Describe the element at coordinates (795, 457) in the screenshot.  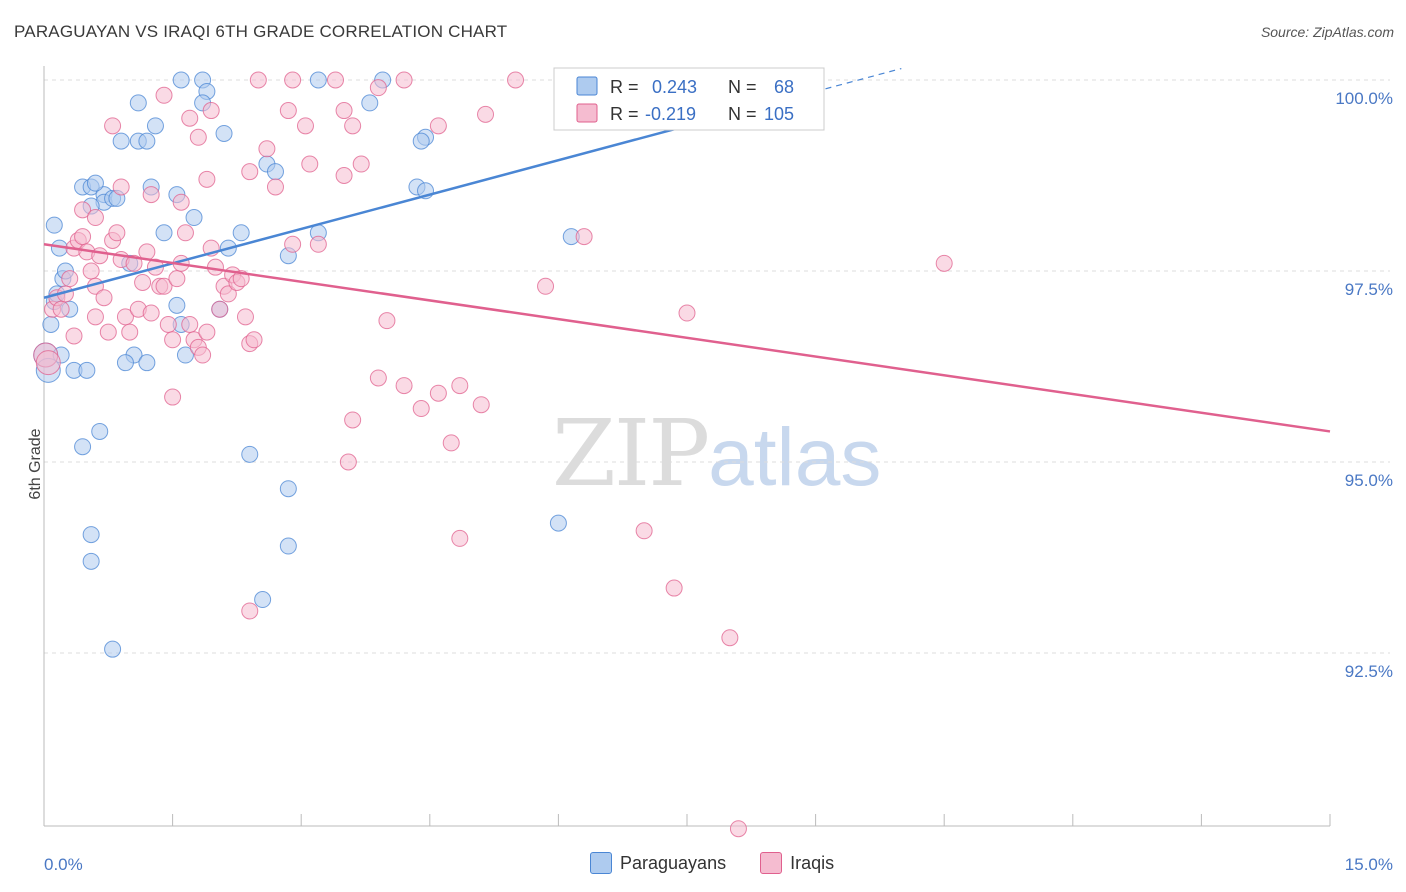
I see `watermark-atlas: atlas` at that location.